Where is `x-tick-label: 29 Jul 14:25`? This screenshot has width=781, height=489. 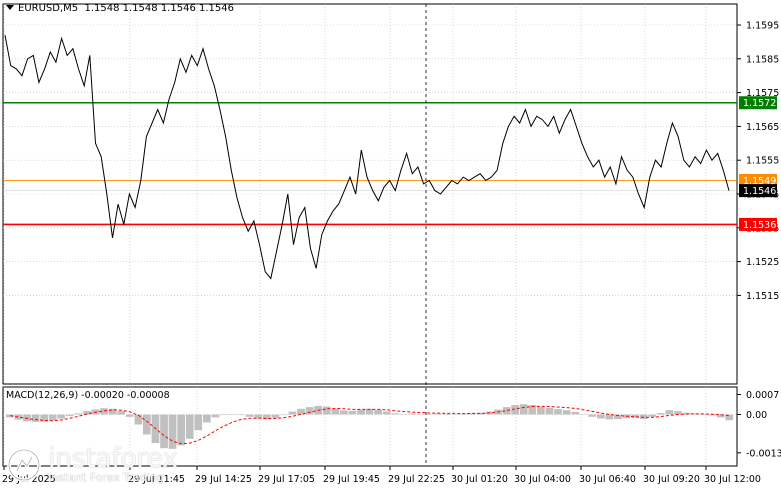
x-tick-label: 29 Jul 14:25 is located at coordinates (223, 479).